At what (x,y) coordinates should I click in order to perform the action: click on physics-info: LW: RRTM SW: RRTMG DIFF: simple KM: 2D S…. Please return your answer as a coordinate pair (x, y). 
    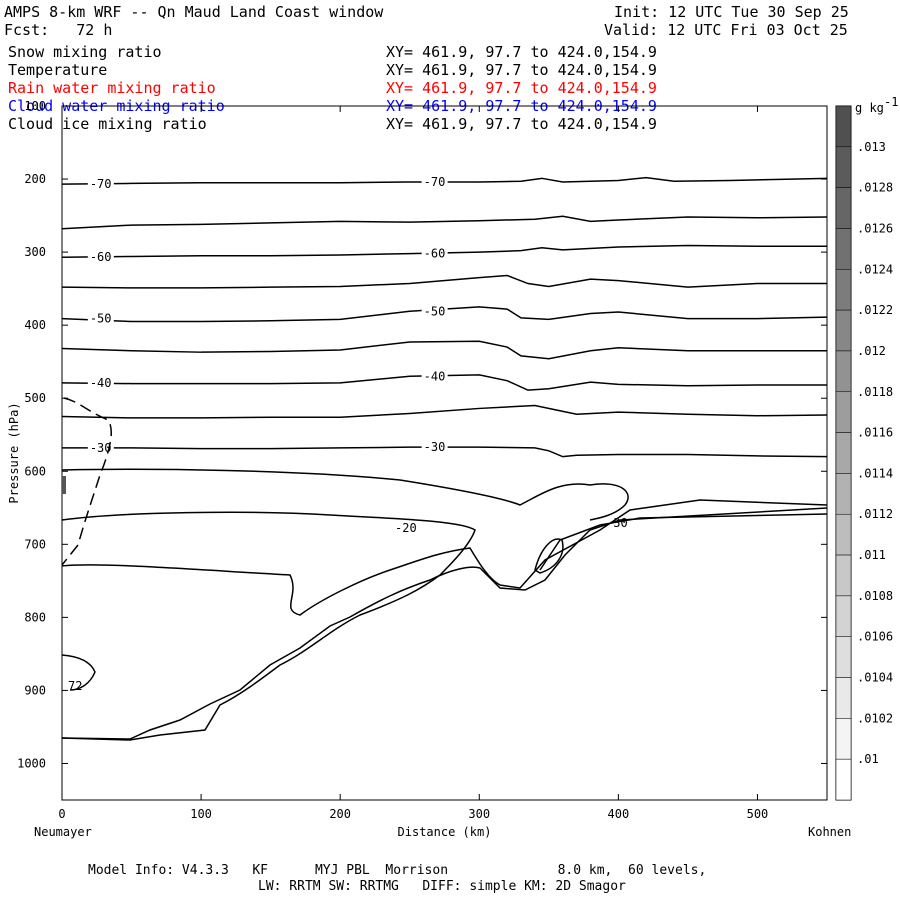
    Looking at the image, I should click on (442, 886).